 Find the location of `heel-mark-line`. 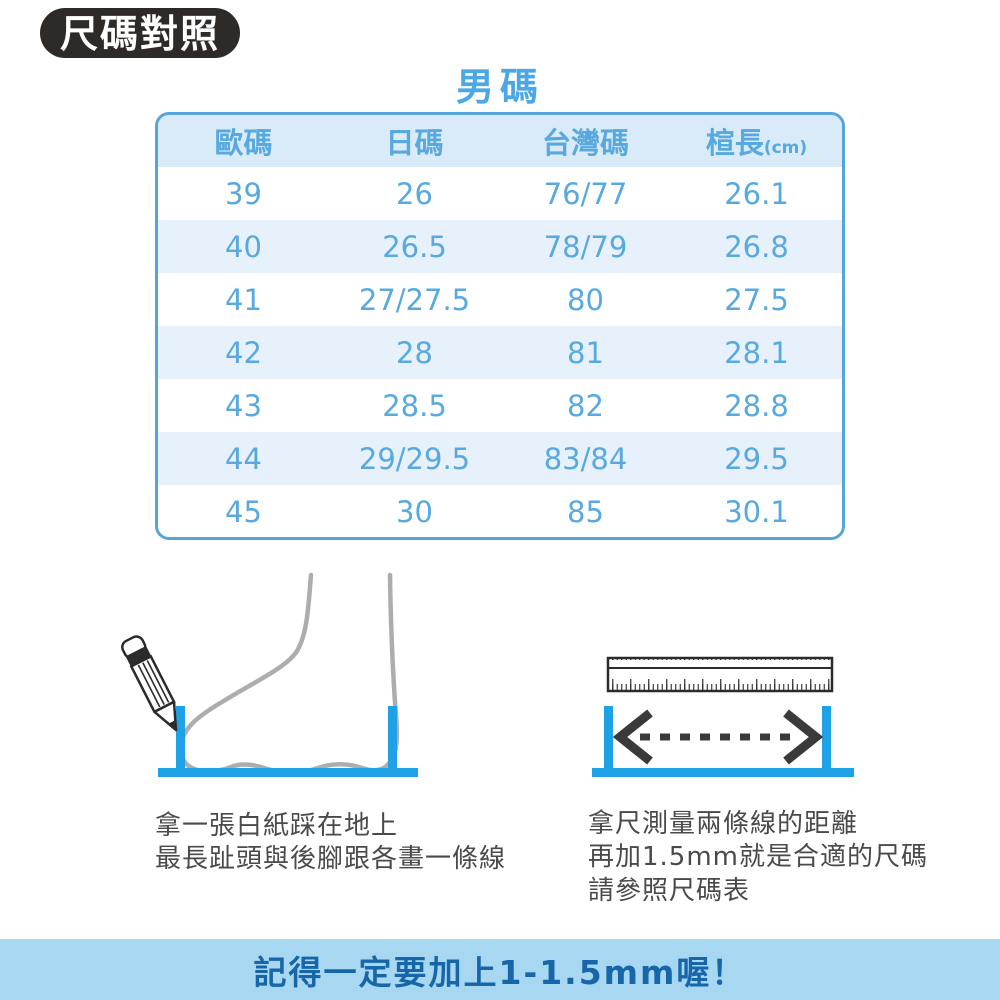

heel-mark-line is located at coordinates (392, 739).